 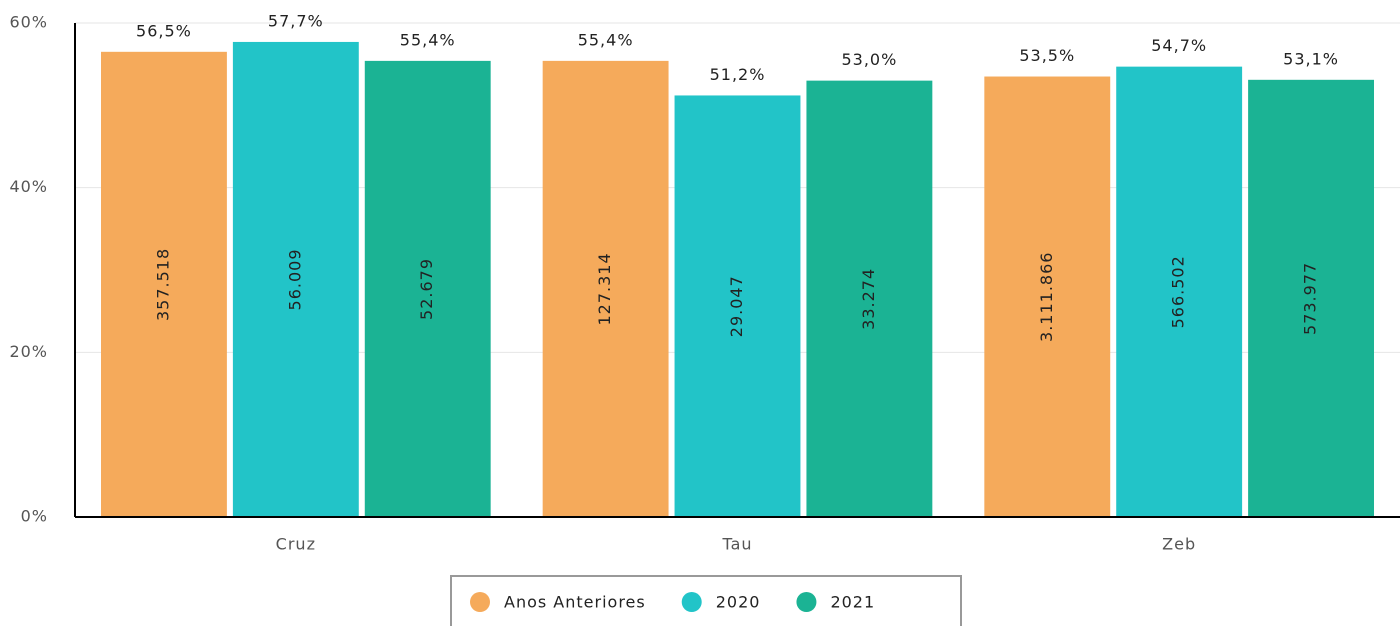 I want to click on x-tick-label: Cruz, so click(x=296, y=544).